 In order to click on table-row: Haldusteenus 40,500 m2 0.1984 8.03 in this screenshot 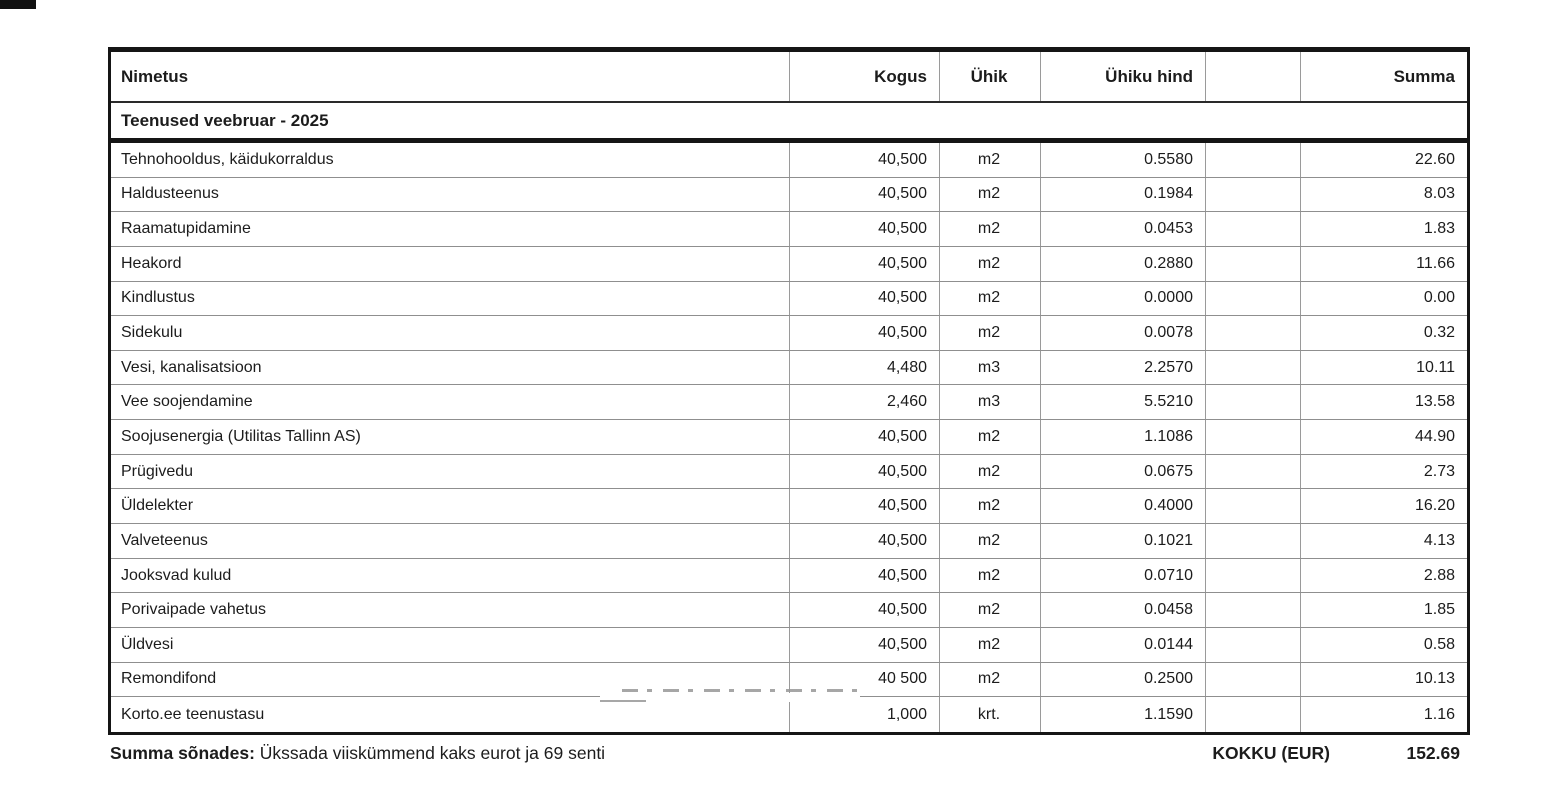, I will do `click(789, 195)`.